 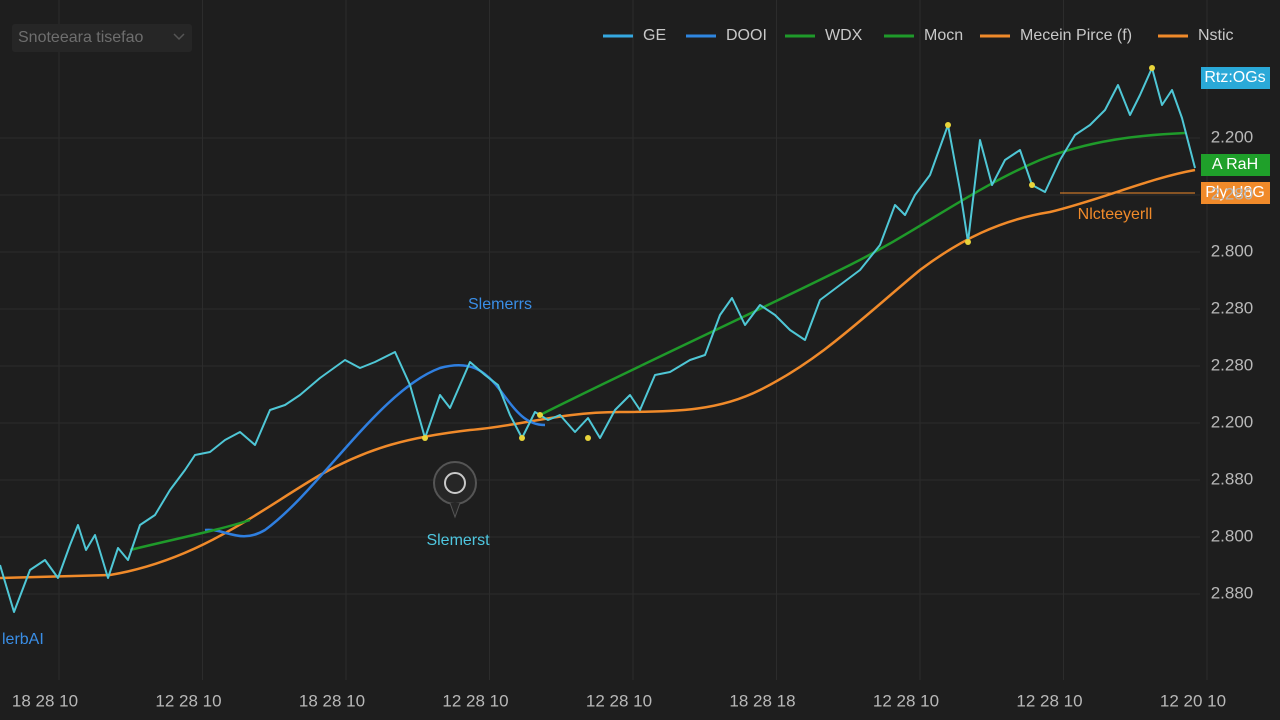 I want to click on annotation: Nlcteeyerll, so click(x=1115, y=214).